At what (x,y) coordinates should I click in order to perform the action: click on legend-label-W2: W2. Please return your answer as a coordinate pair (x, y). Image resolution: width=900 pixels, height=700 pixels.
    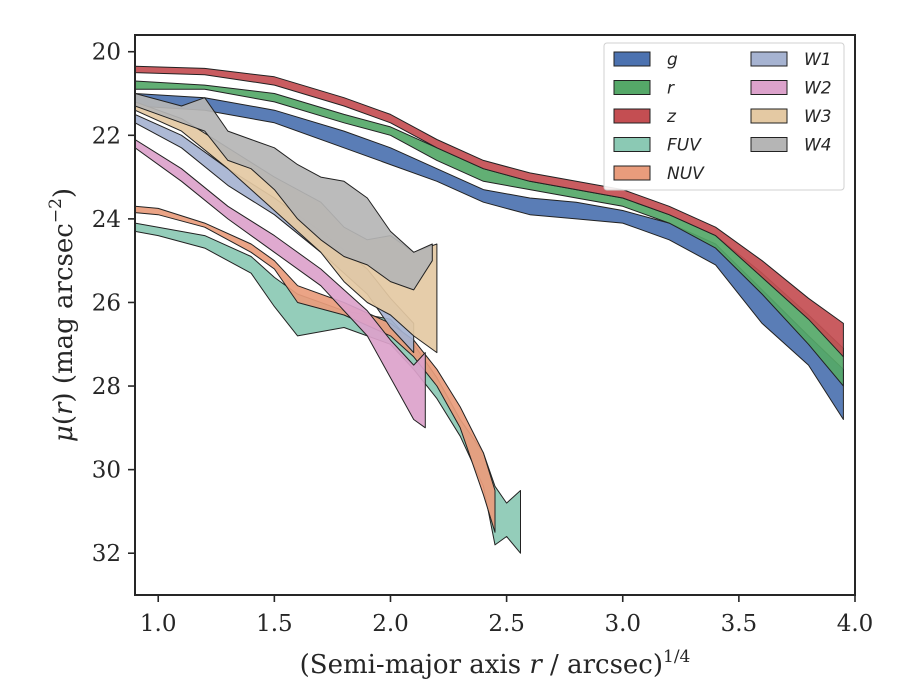
    Looking at the image, I should click on (818, 89).